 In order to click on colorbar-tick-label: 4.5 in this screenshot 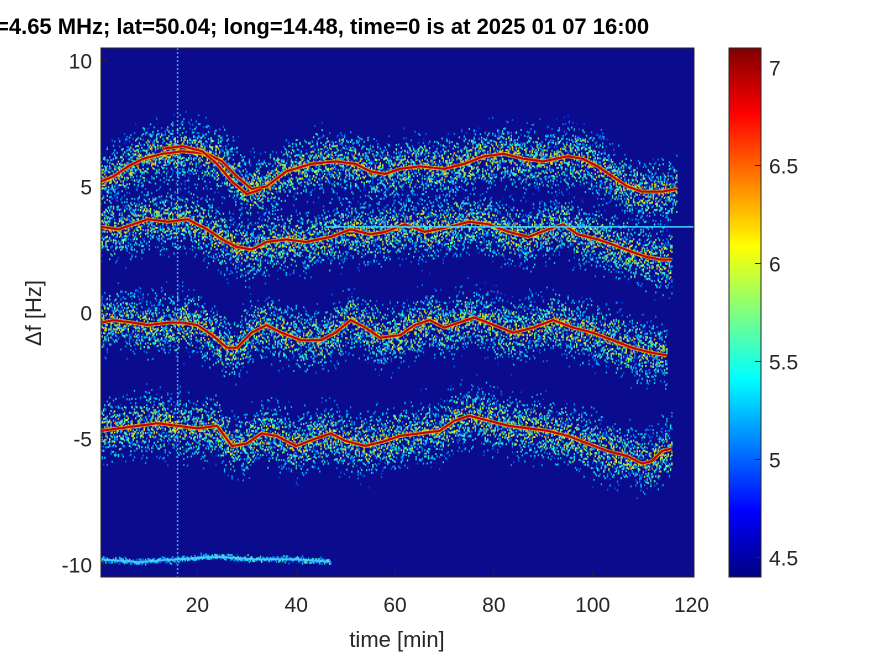, I will do `click(783, 558)`.